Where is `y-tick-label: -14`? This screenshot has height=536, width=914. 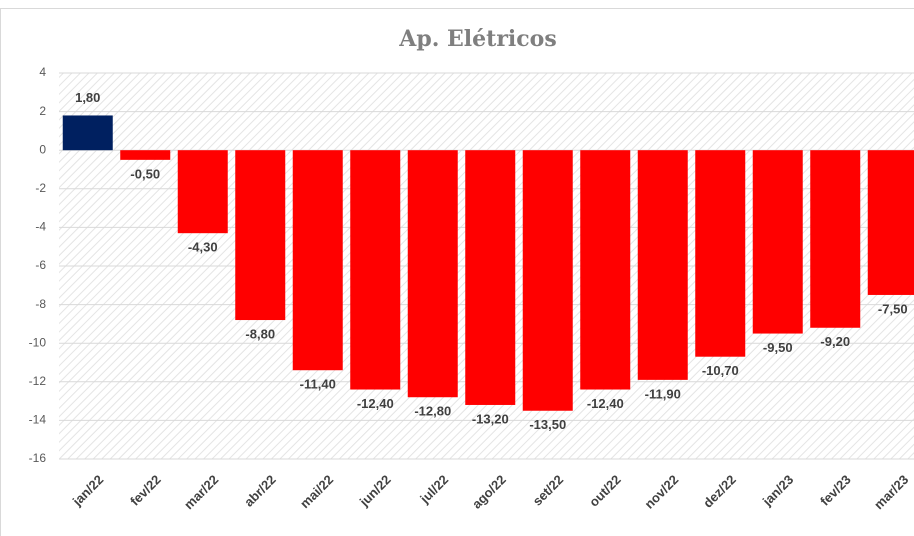
y-tick-label: -14 is located at coordinates (38, 420).